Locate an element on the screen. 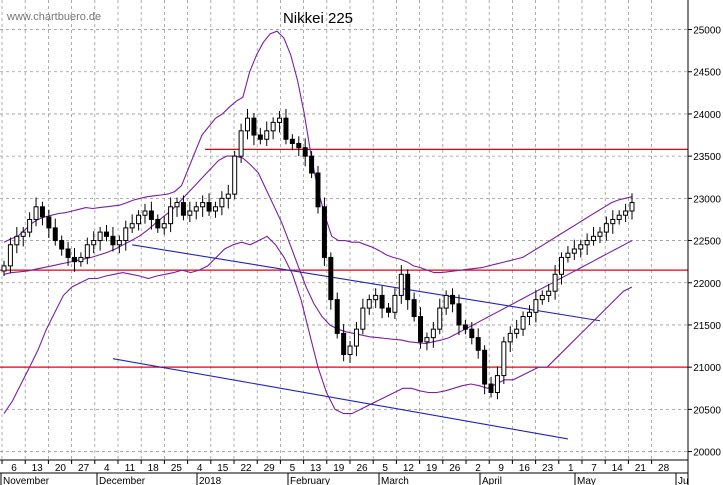 The image size is (723, 485). y-tick-label: 21000 is located at coordinates (707, 368).